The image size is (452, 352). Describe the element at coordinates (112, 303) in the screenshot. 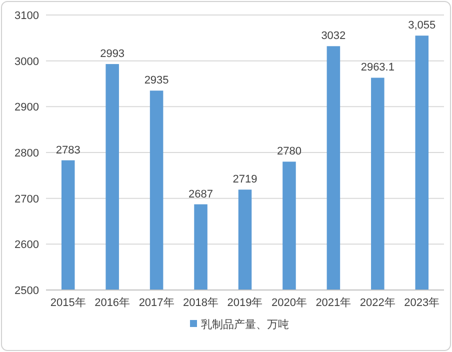

I see `x-tick-label: 2016年` at that location.